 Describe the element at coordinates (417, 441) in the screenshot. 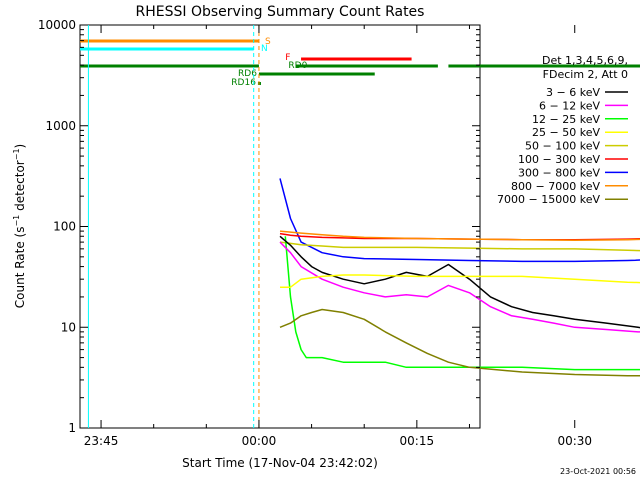

I see `x-tick-label: 00:15` at that location.